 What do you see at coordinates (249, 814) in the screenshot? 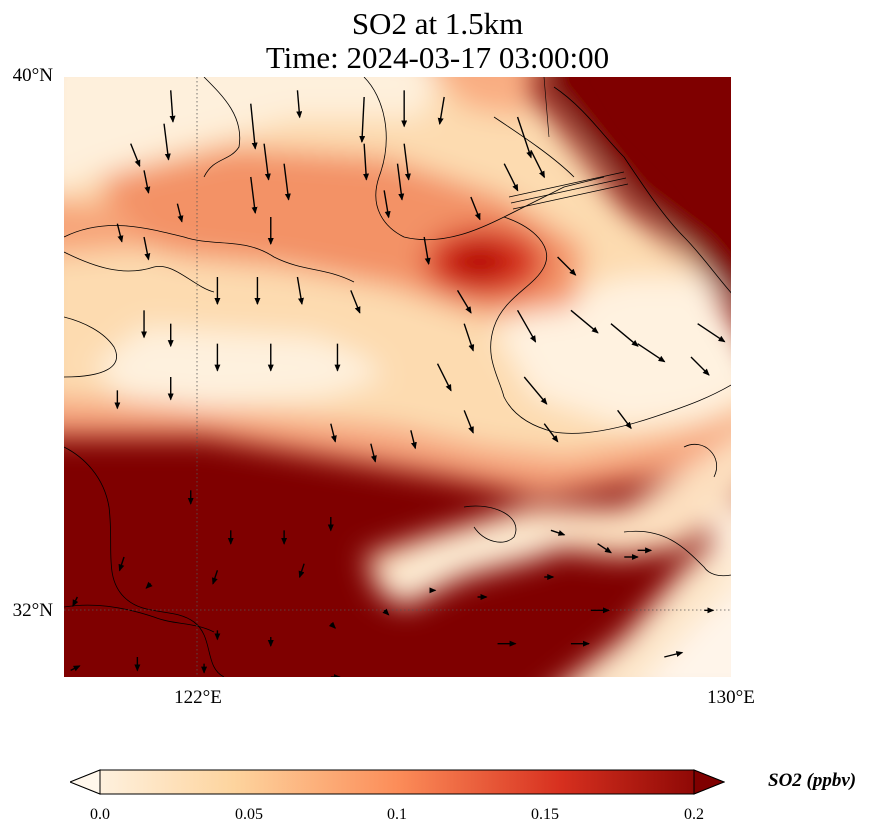
I see `colorbar-tick-005: 0.05` at bounding box center [249, 814].